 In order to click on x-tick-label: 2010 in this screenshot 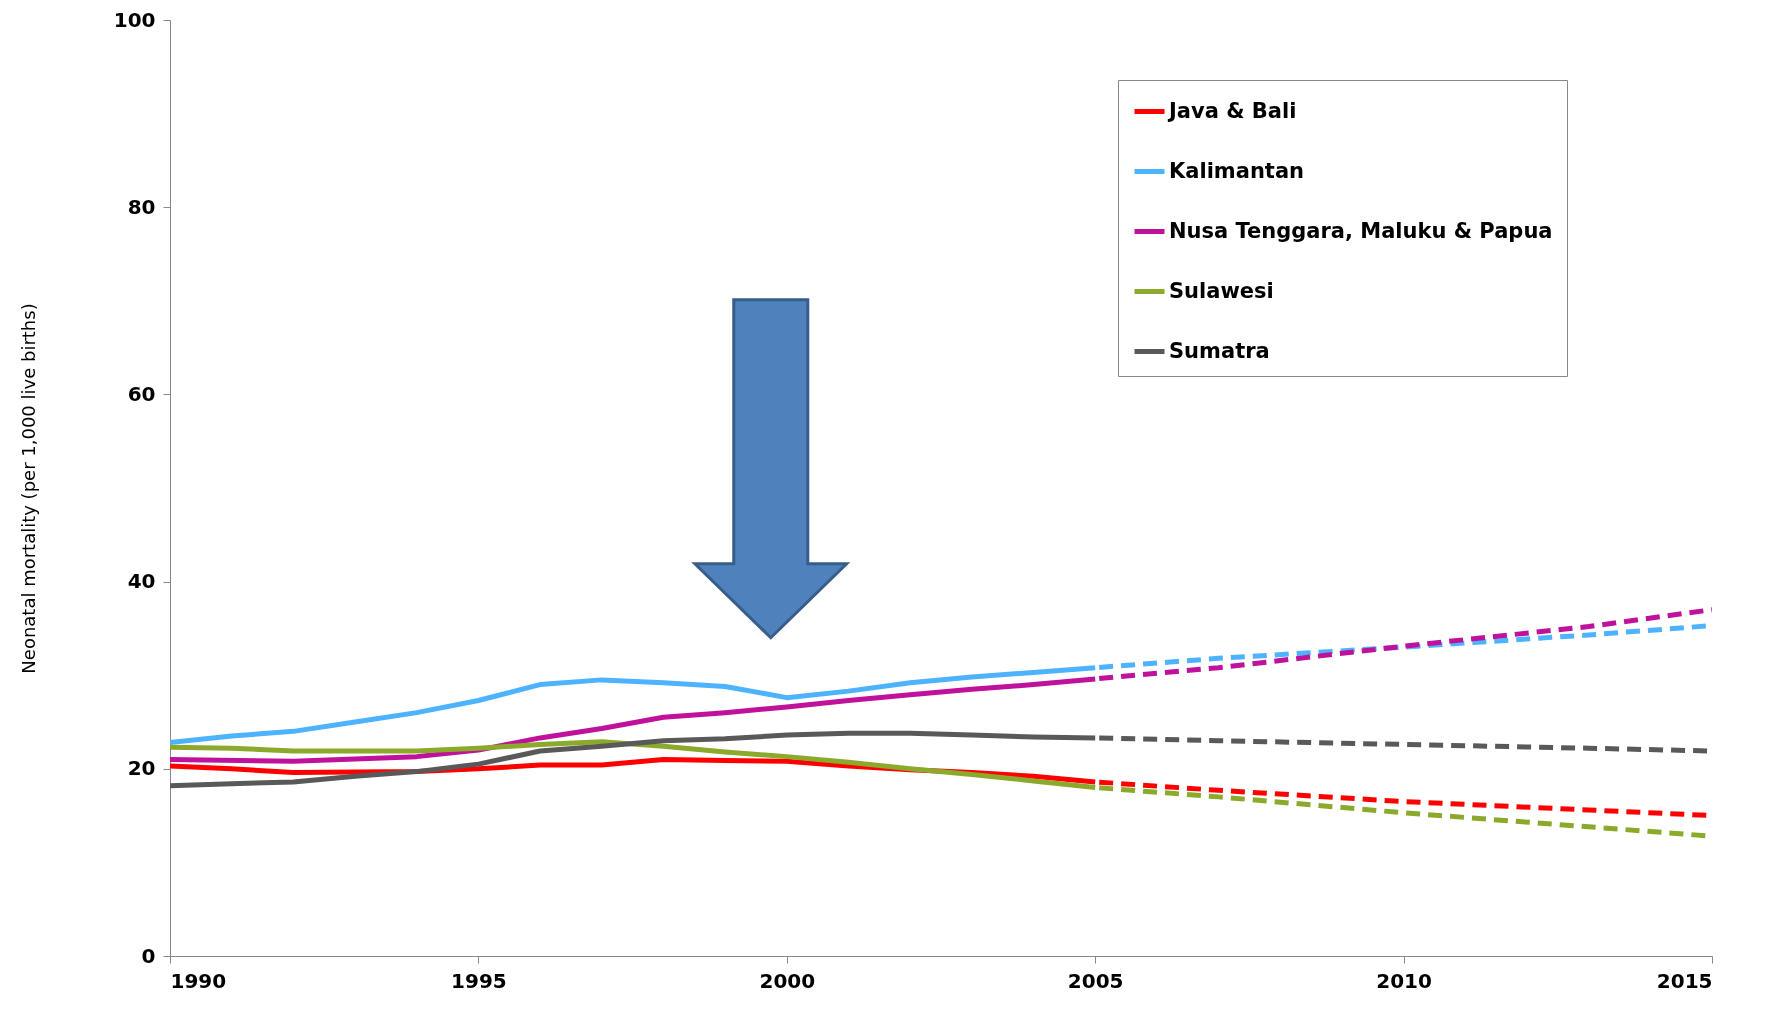, I will do `click(1404, 980)`.